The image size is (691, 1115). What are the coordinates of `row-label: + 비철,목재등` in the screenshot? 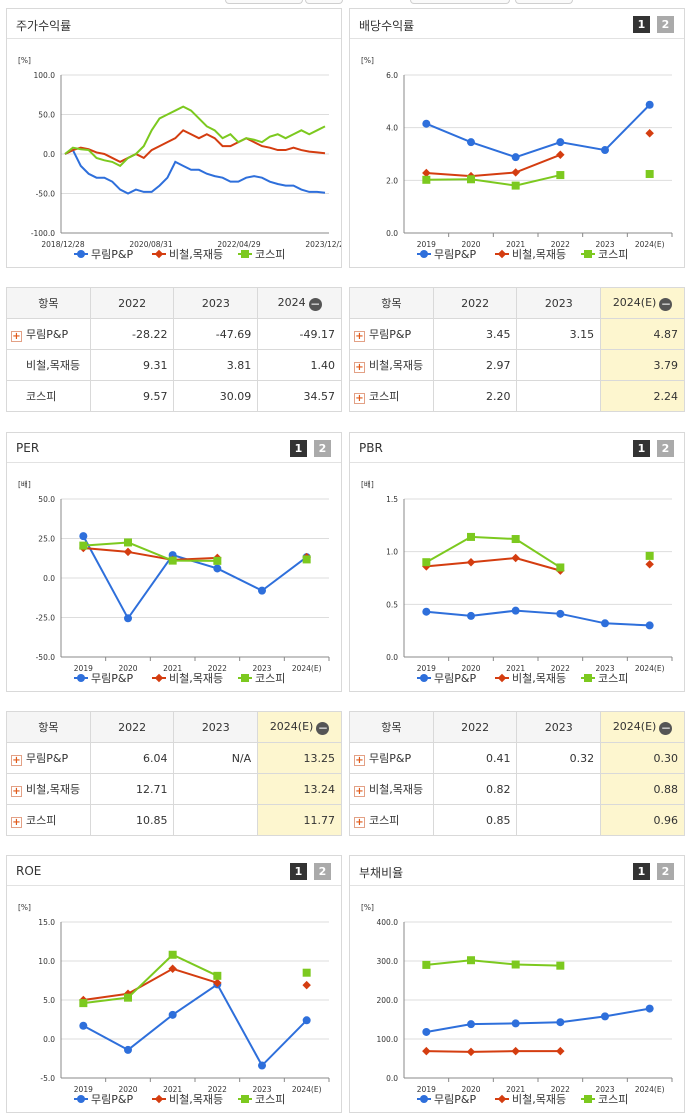 It's located at (391, 789).